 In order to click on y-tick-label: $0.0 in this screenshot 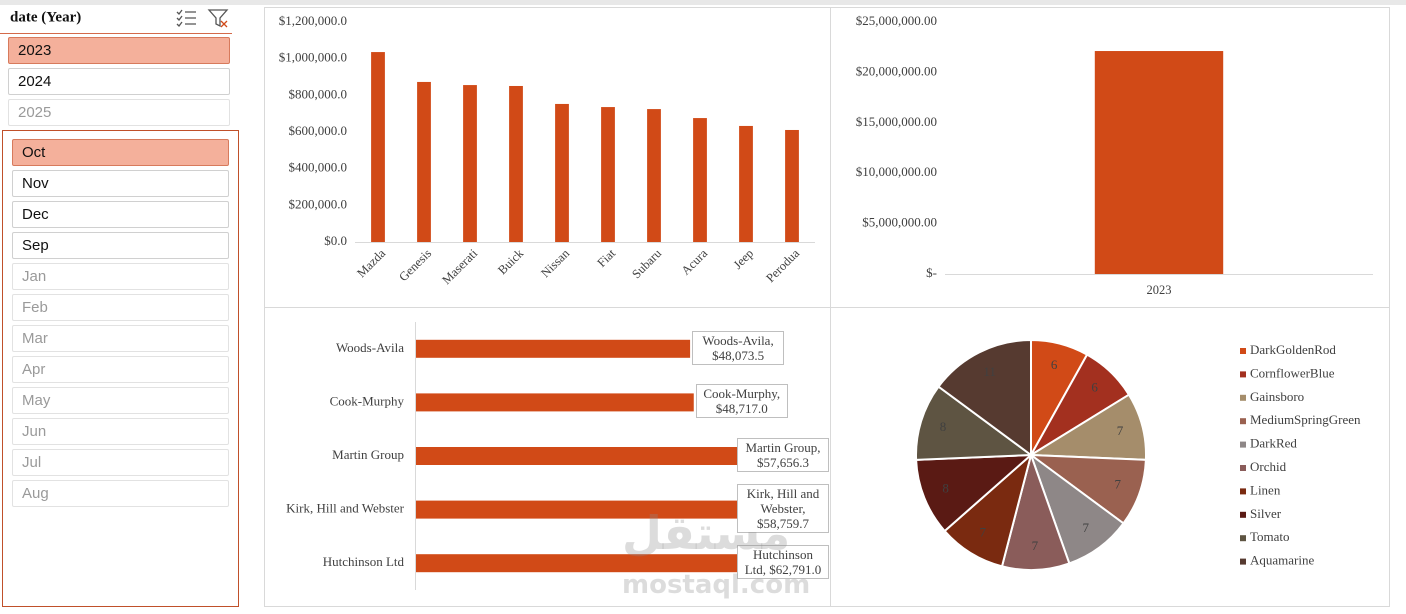, I will do `click(335, 240)`.